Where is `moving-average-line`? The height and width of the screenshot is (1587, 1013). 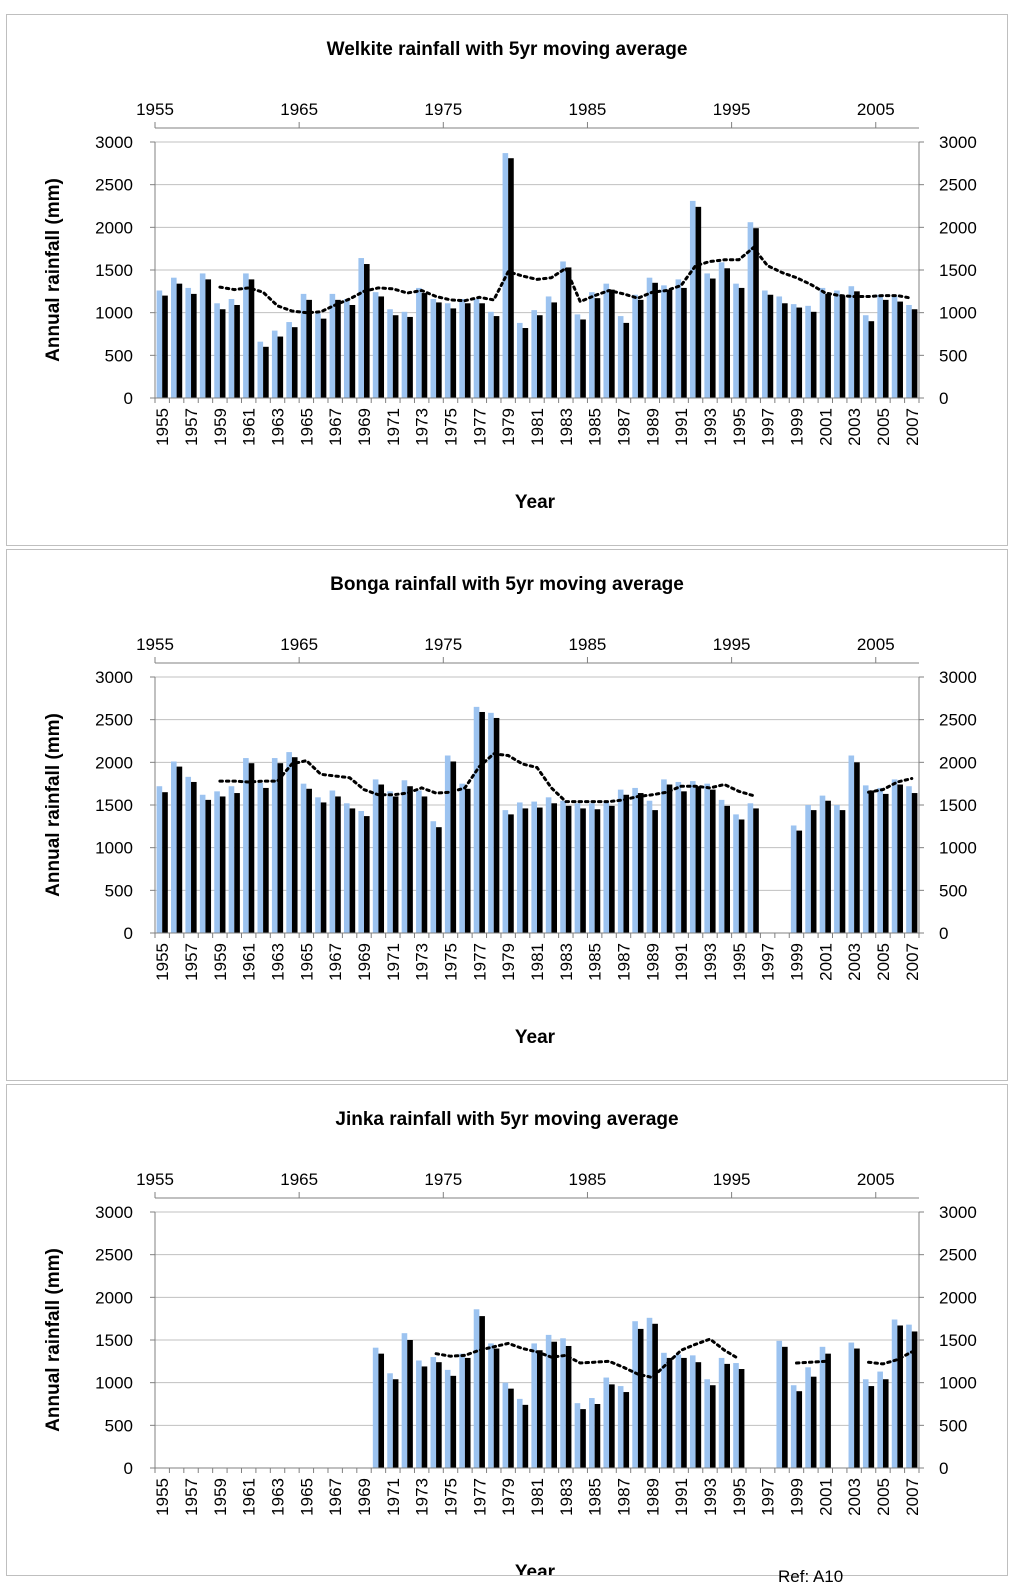
moving-average-line is located at coordinates (890, 785).